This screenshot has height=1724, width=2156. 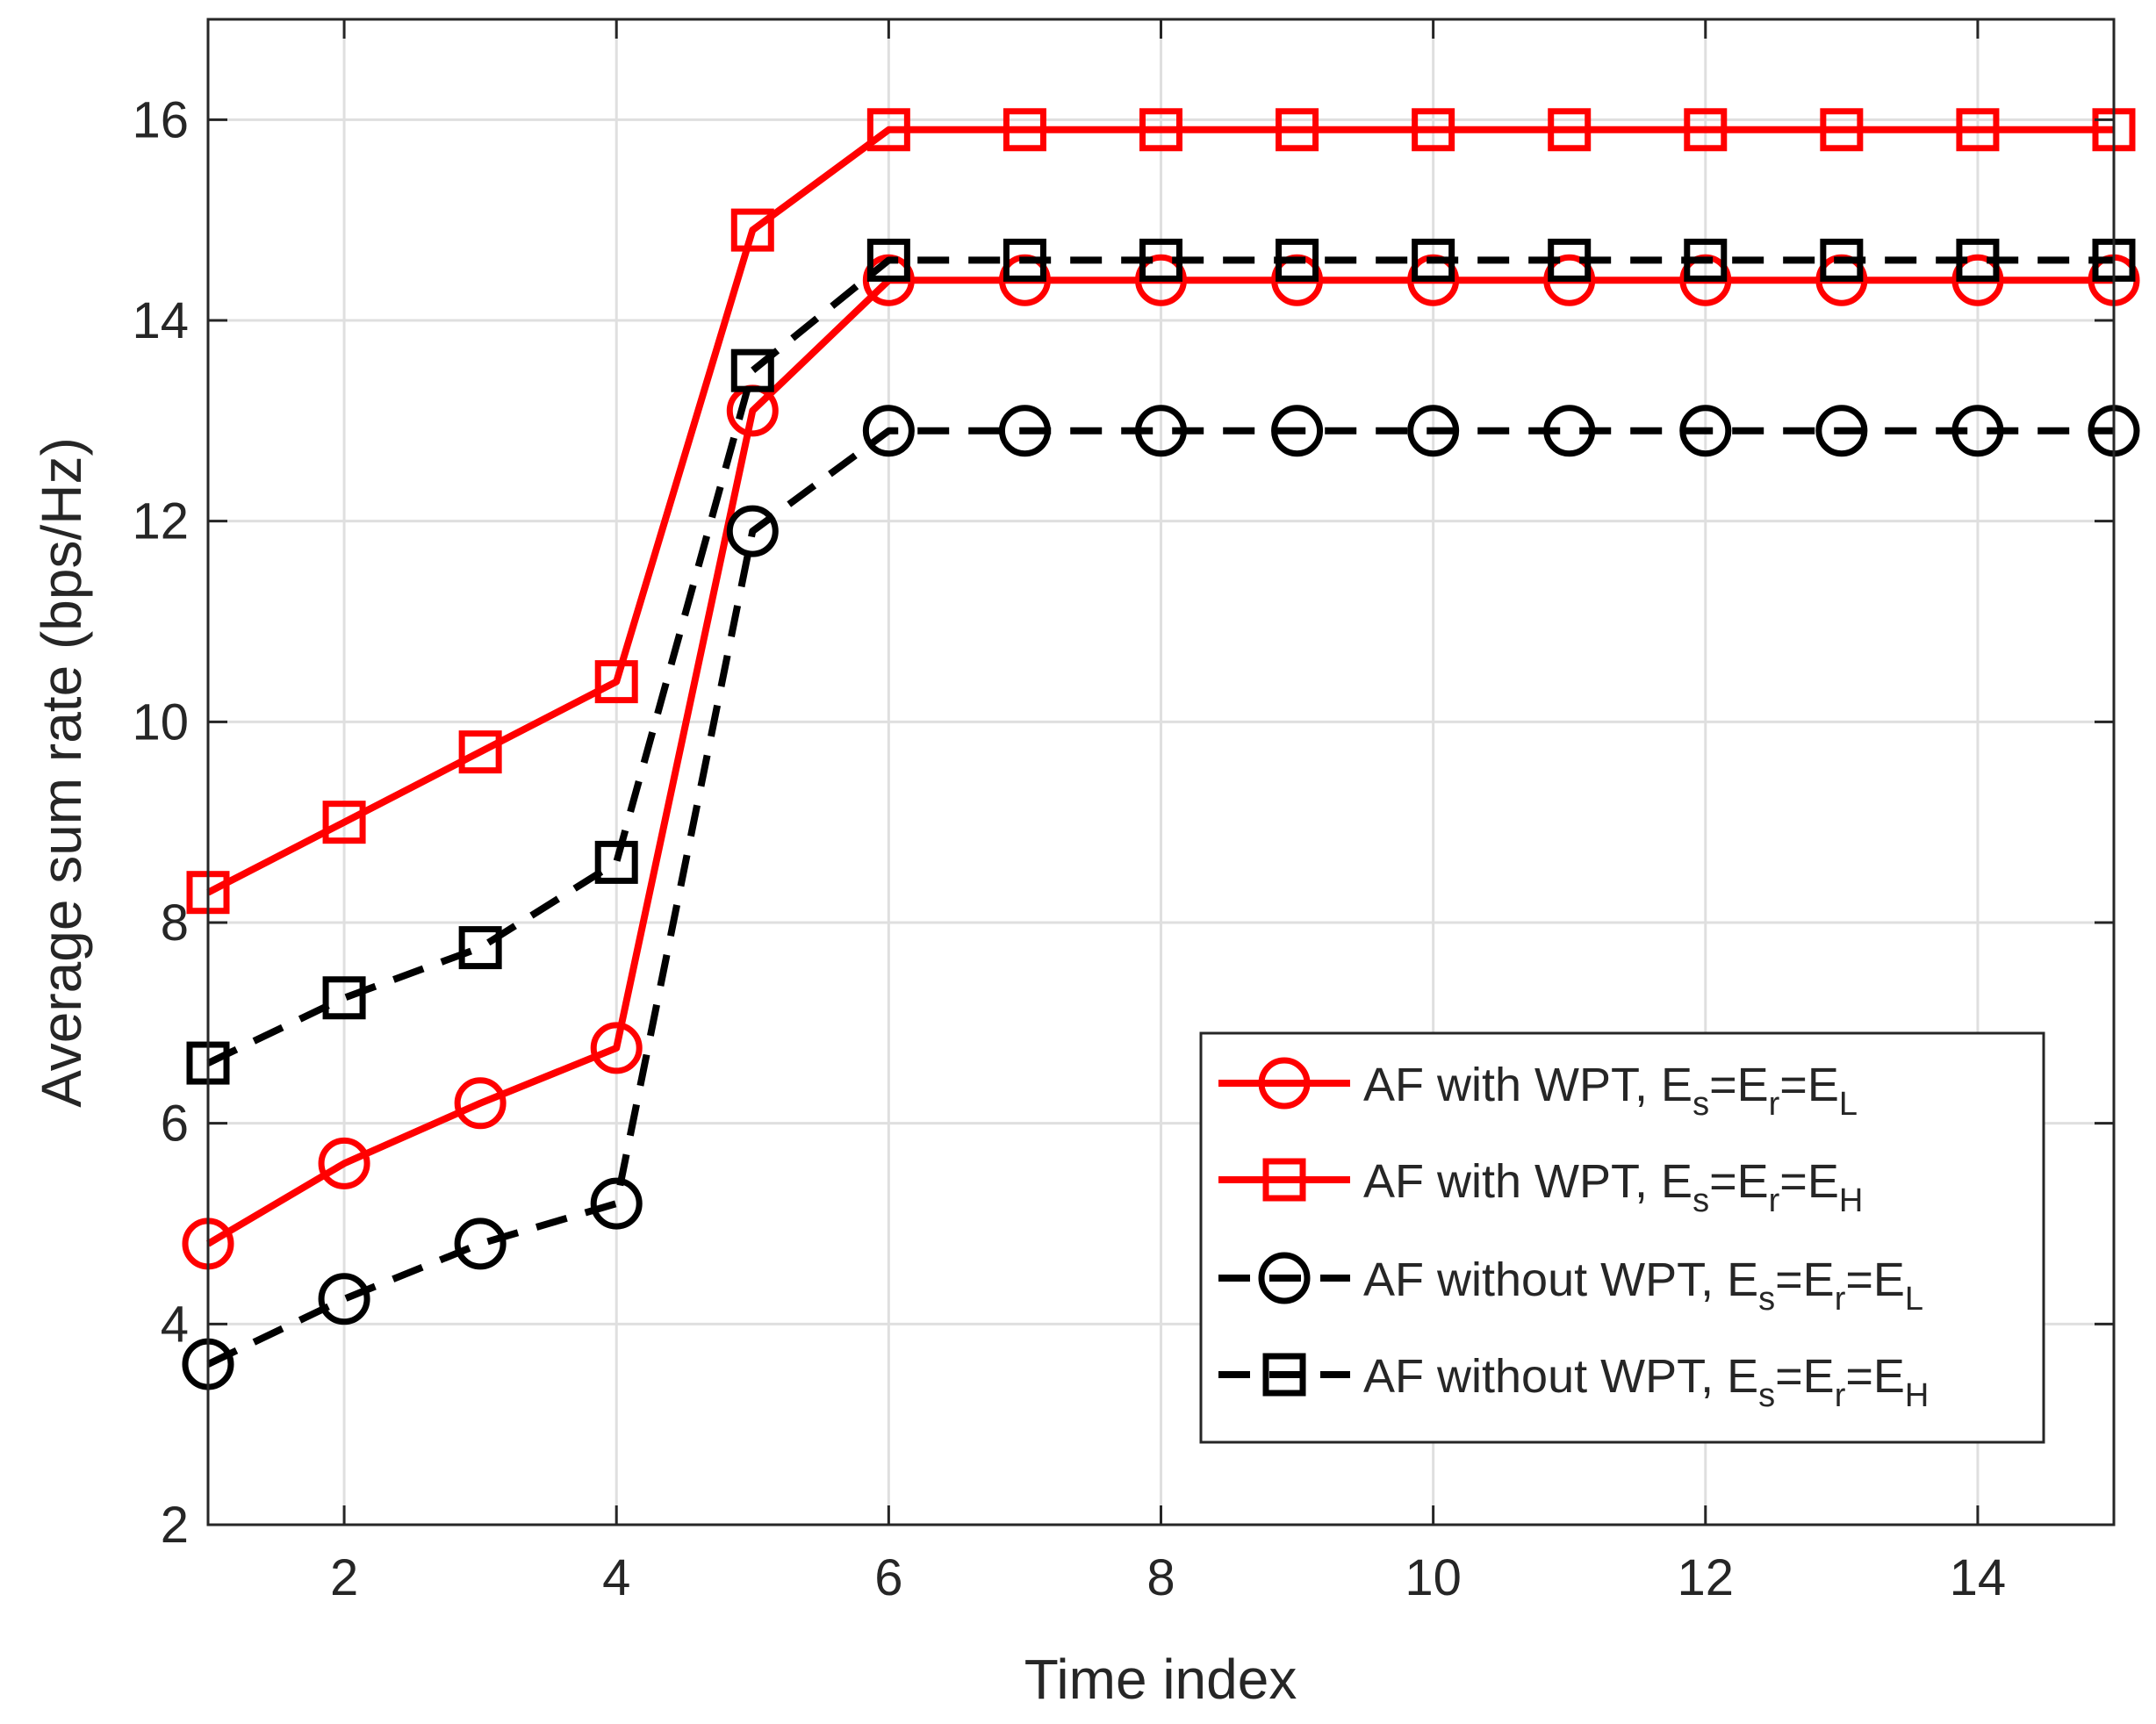 I want to click on x-tick-label: 6, so click(x=888, y=1577).